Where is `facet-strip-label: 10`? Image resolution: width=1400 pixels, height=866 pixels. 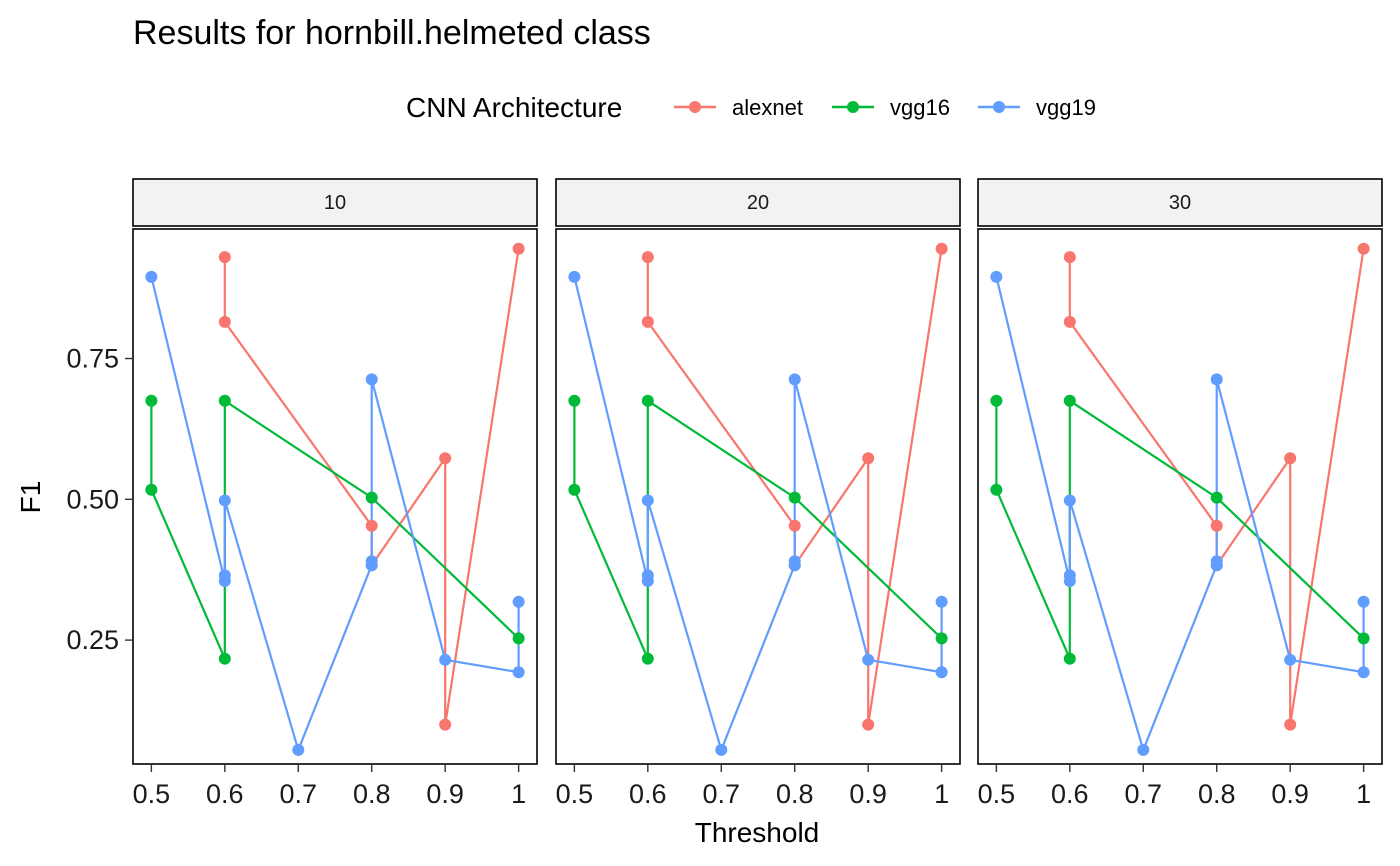 facet-strip-label: 10 is located at coordinates (335, 203).